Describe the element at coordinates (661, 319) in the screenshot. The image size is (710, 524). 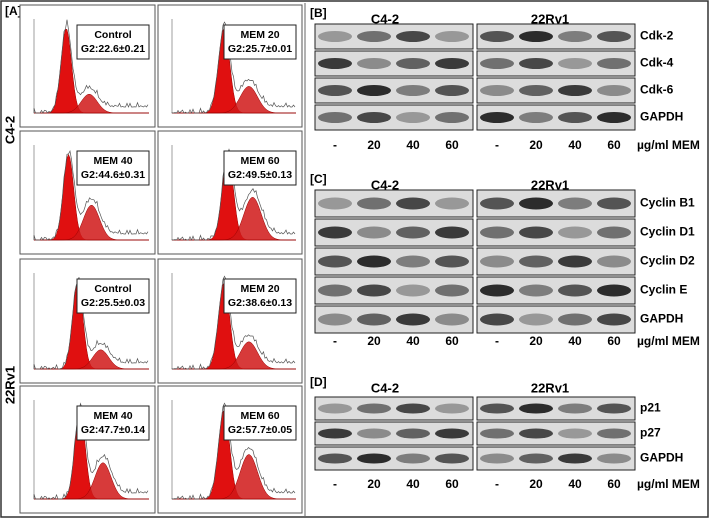
I see `protein-label: GAPDH` at that location.